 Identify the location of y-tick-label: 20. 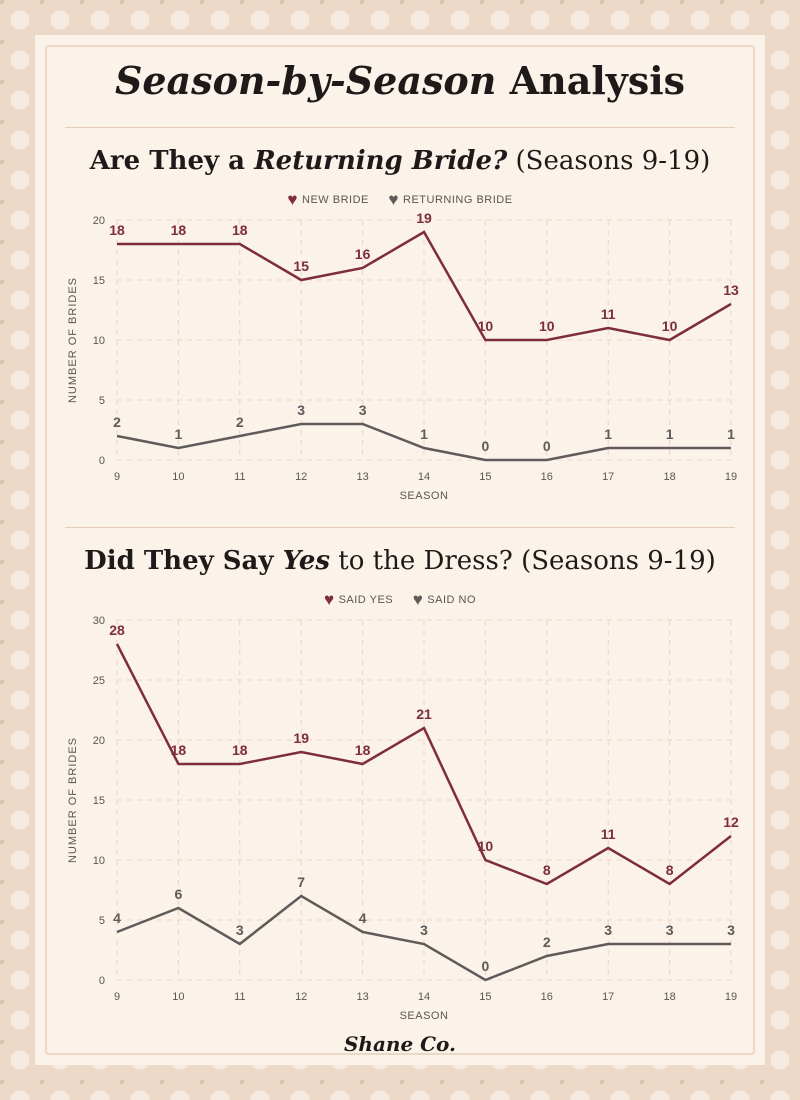
(99, 221).